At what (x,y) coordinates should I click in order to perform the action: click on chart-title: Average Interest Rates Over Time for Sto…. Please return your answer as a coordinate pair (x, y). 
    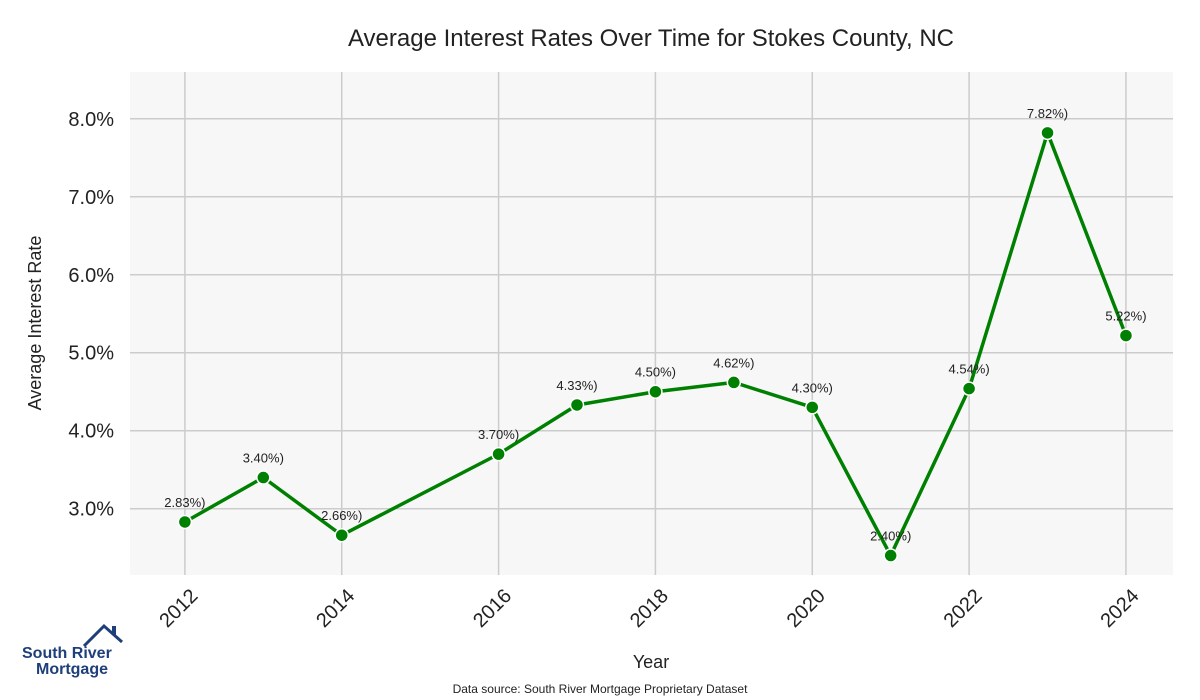
    Looking at the image, I should click on (651, 38).